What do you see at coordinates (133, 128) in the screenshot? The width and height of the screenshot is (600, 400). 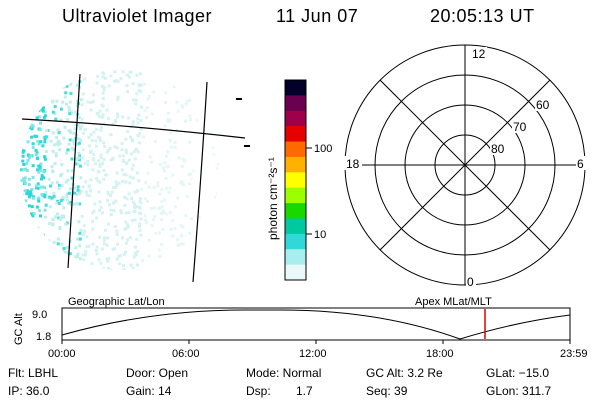 I see `latitude-line` at bounding box center [133, 128].